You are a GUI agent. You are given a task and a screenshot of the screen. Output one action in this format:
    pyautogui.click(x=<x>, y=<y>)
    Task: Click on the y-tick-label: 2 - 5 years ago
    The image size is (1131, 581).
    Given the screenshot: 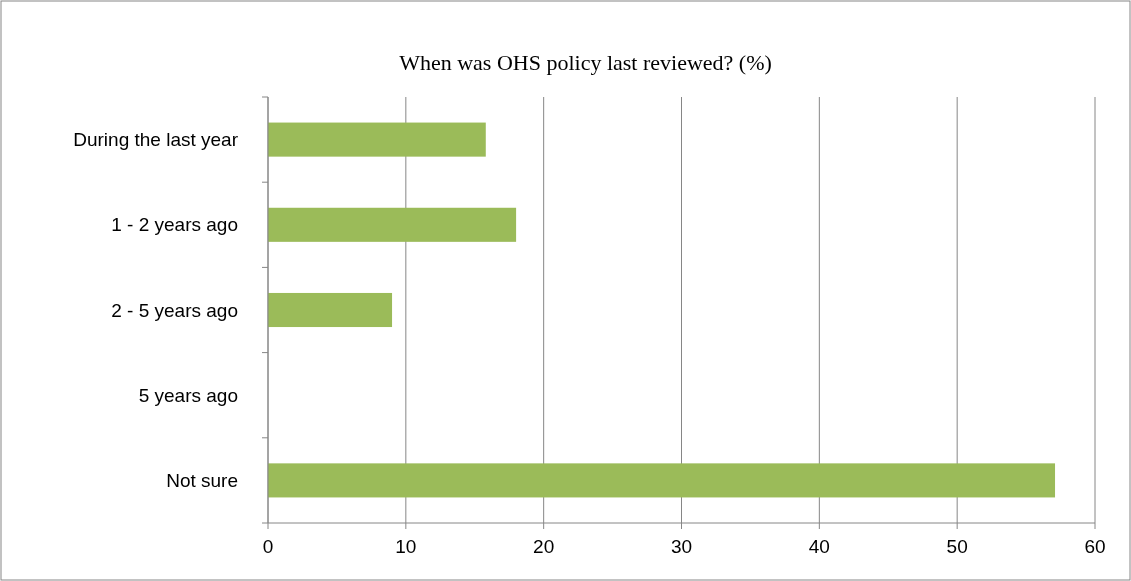 What is the action you would take?
    pyautogui.click(x=174, y=310)
    